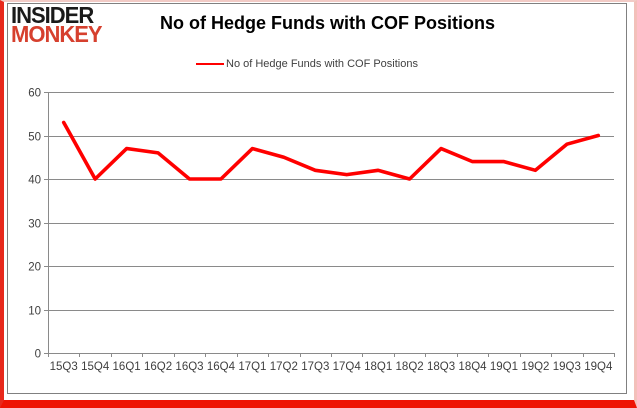 The height and width of the screenshot is (408, 637). What do you see at coordinates (331, 150) in the screenshot?
I see `series-line` at bounding box center [331, 150].